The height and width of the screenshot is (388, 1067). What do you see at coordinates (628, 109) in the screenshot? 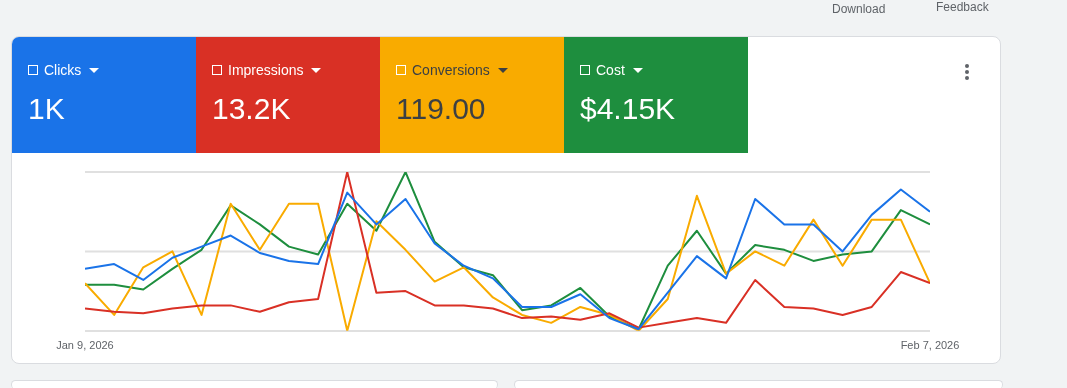
I see `text: $4.15K` at bounding box center [628, 109].